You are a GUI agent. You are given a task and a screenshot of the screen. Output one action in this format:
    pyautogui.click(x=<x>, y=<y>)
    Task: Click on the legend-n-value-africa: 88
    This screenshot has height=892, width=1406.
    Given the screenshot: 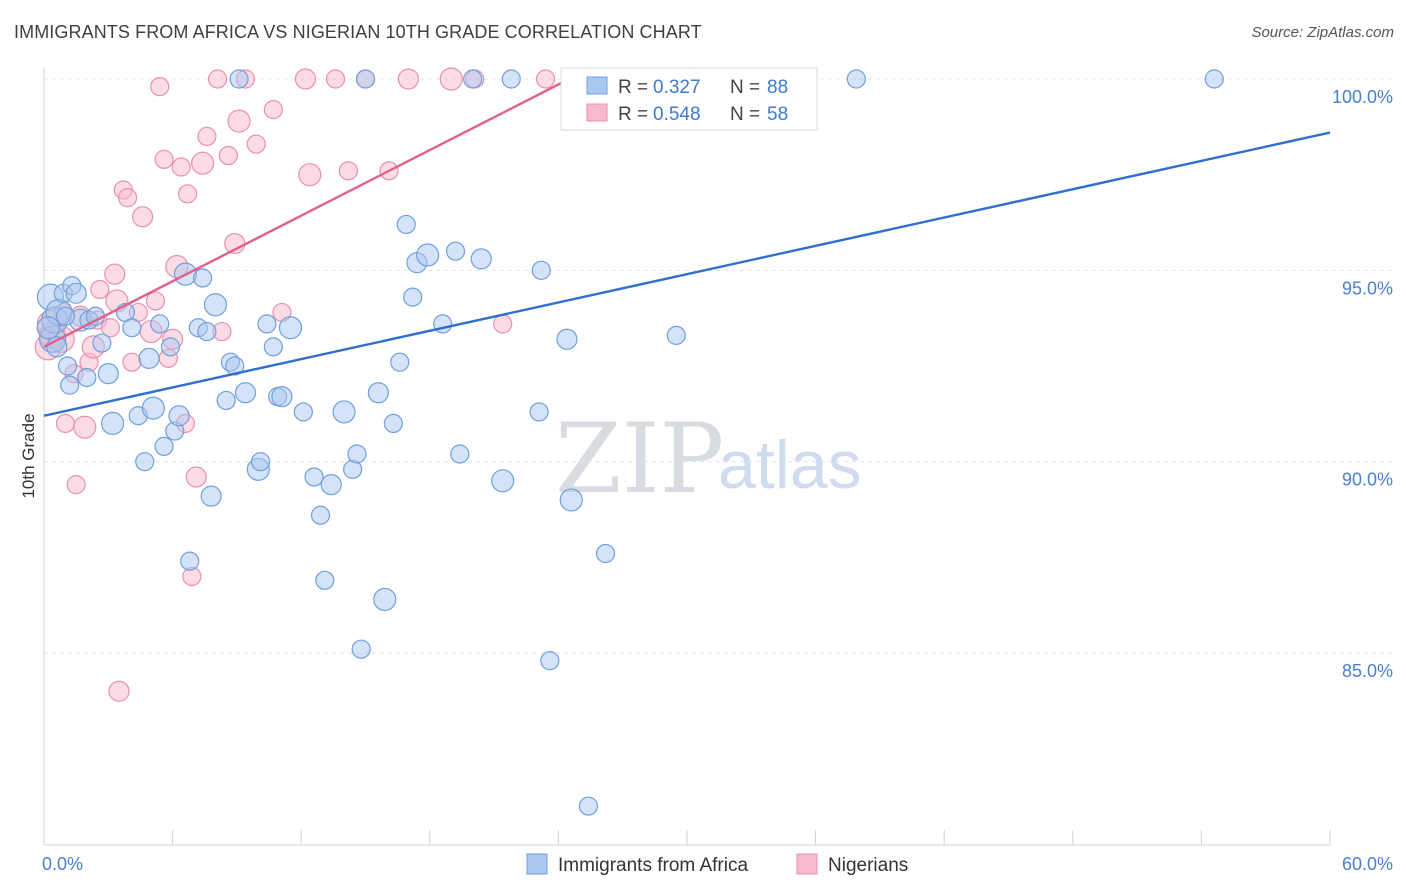 What is the action you would take?
    pyautogui.click(x=777, y=87)
    